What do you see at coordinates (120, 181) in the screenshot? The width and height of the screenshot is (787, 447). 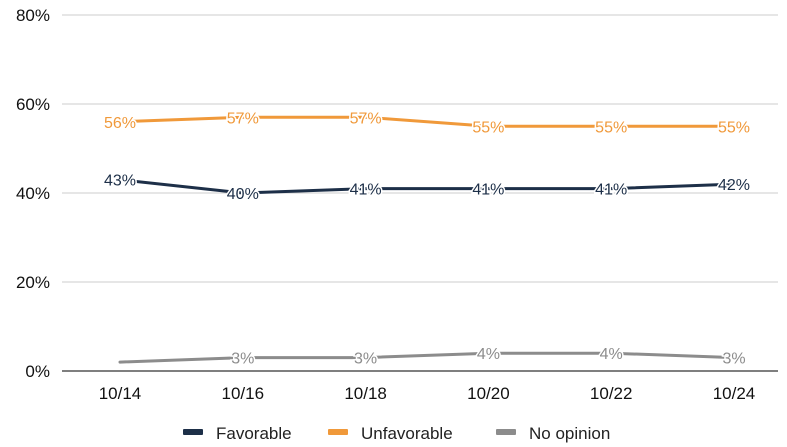 I see `data-label: 43%` at bounding box center [120, 181].